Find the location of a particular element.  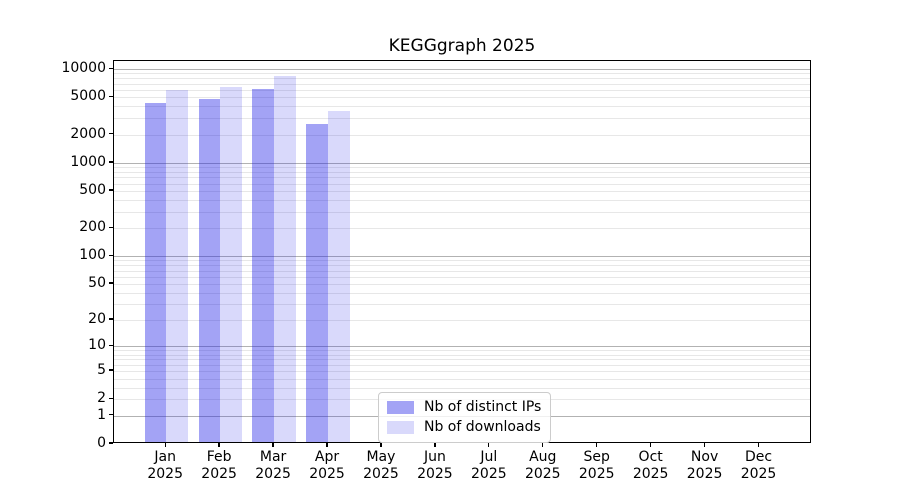

bar-nb-of-downloads-jan is located at coordinates (177, 266).